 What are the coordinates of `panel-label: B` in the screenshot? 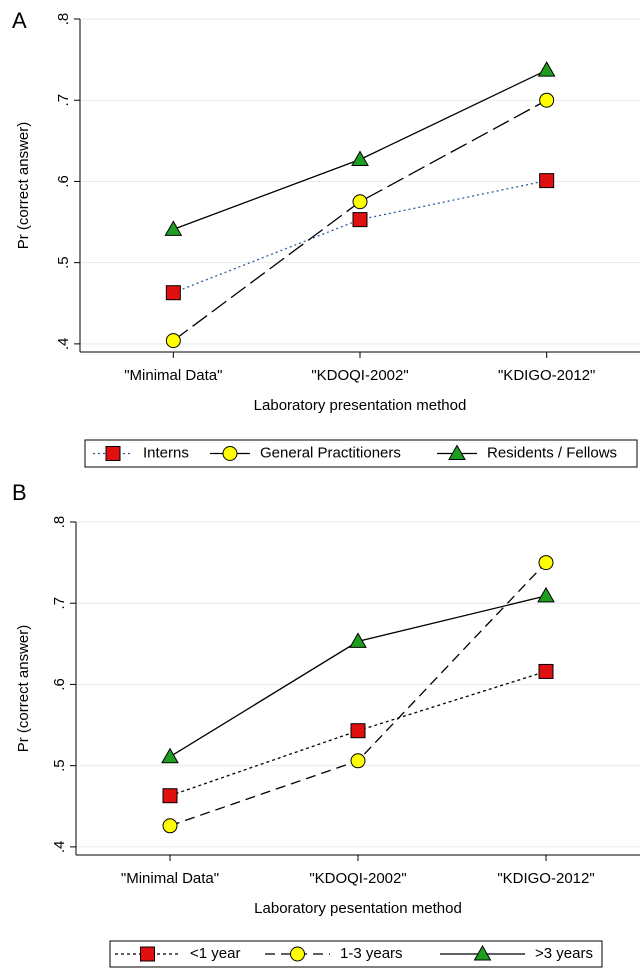 It's located at (19, 492).